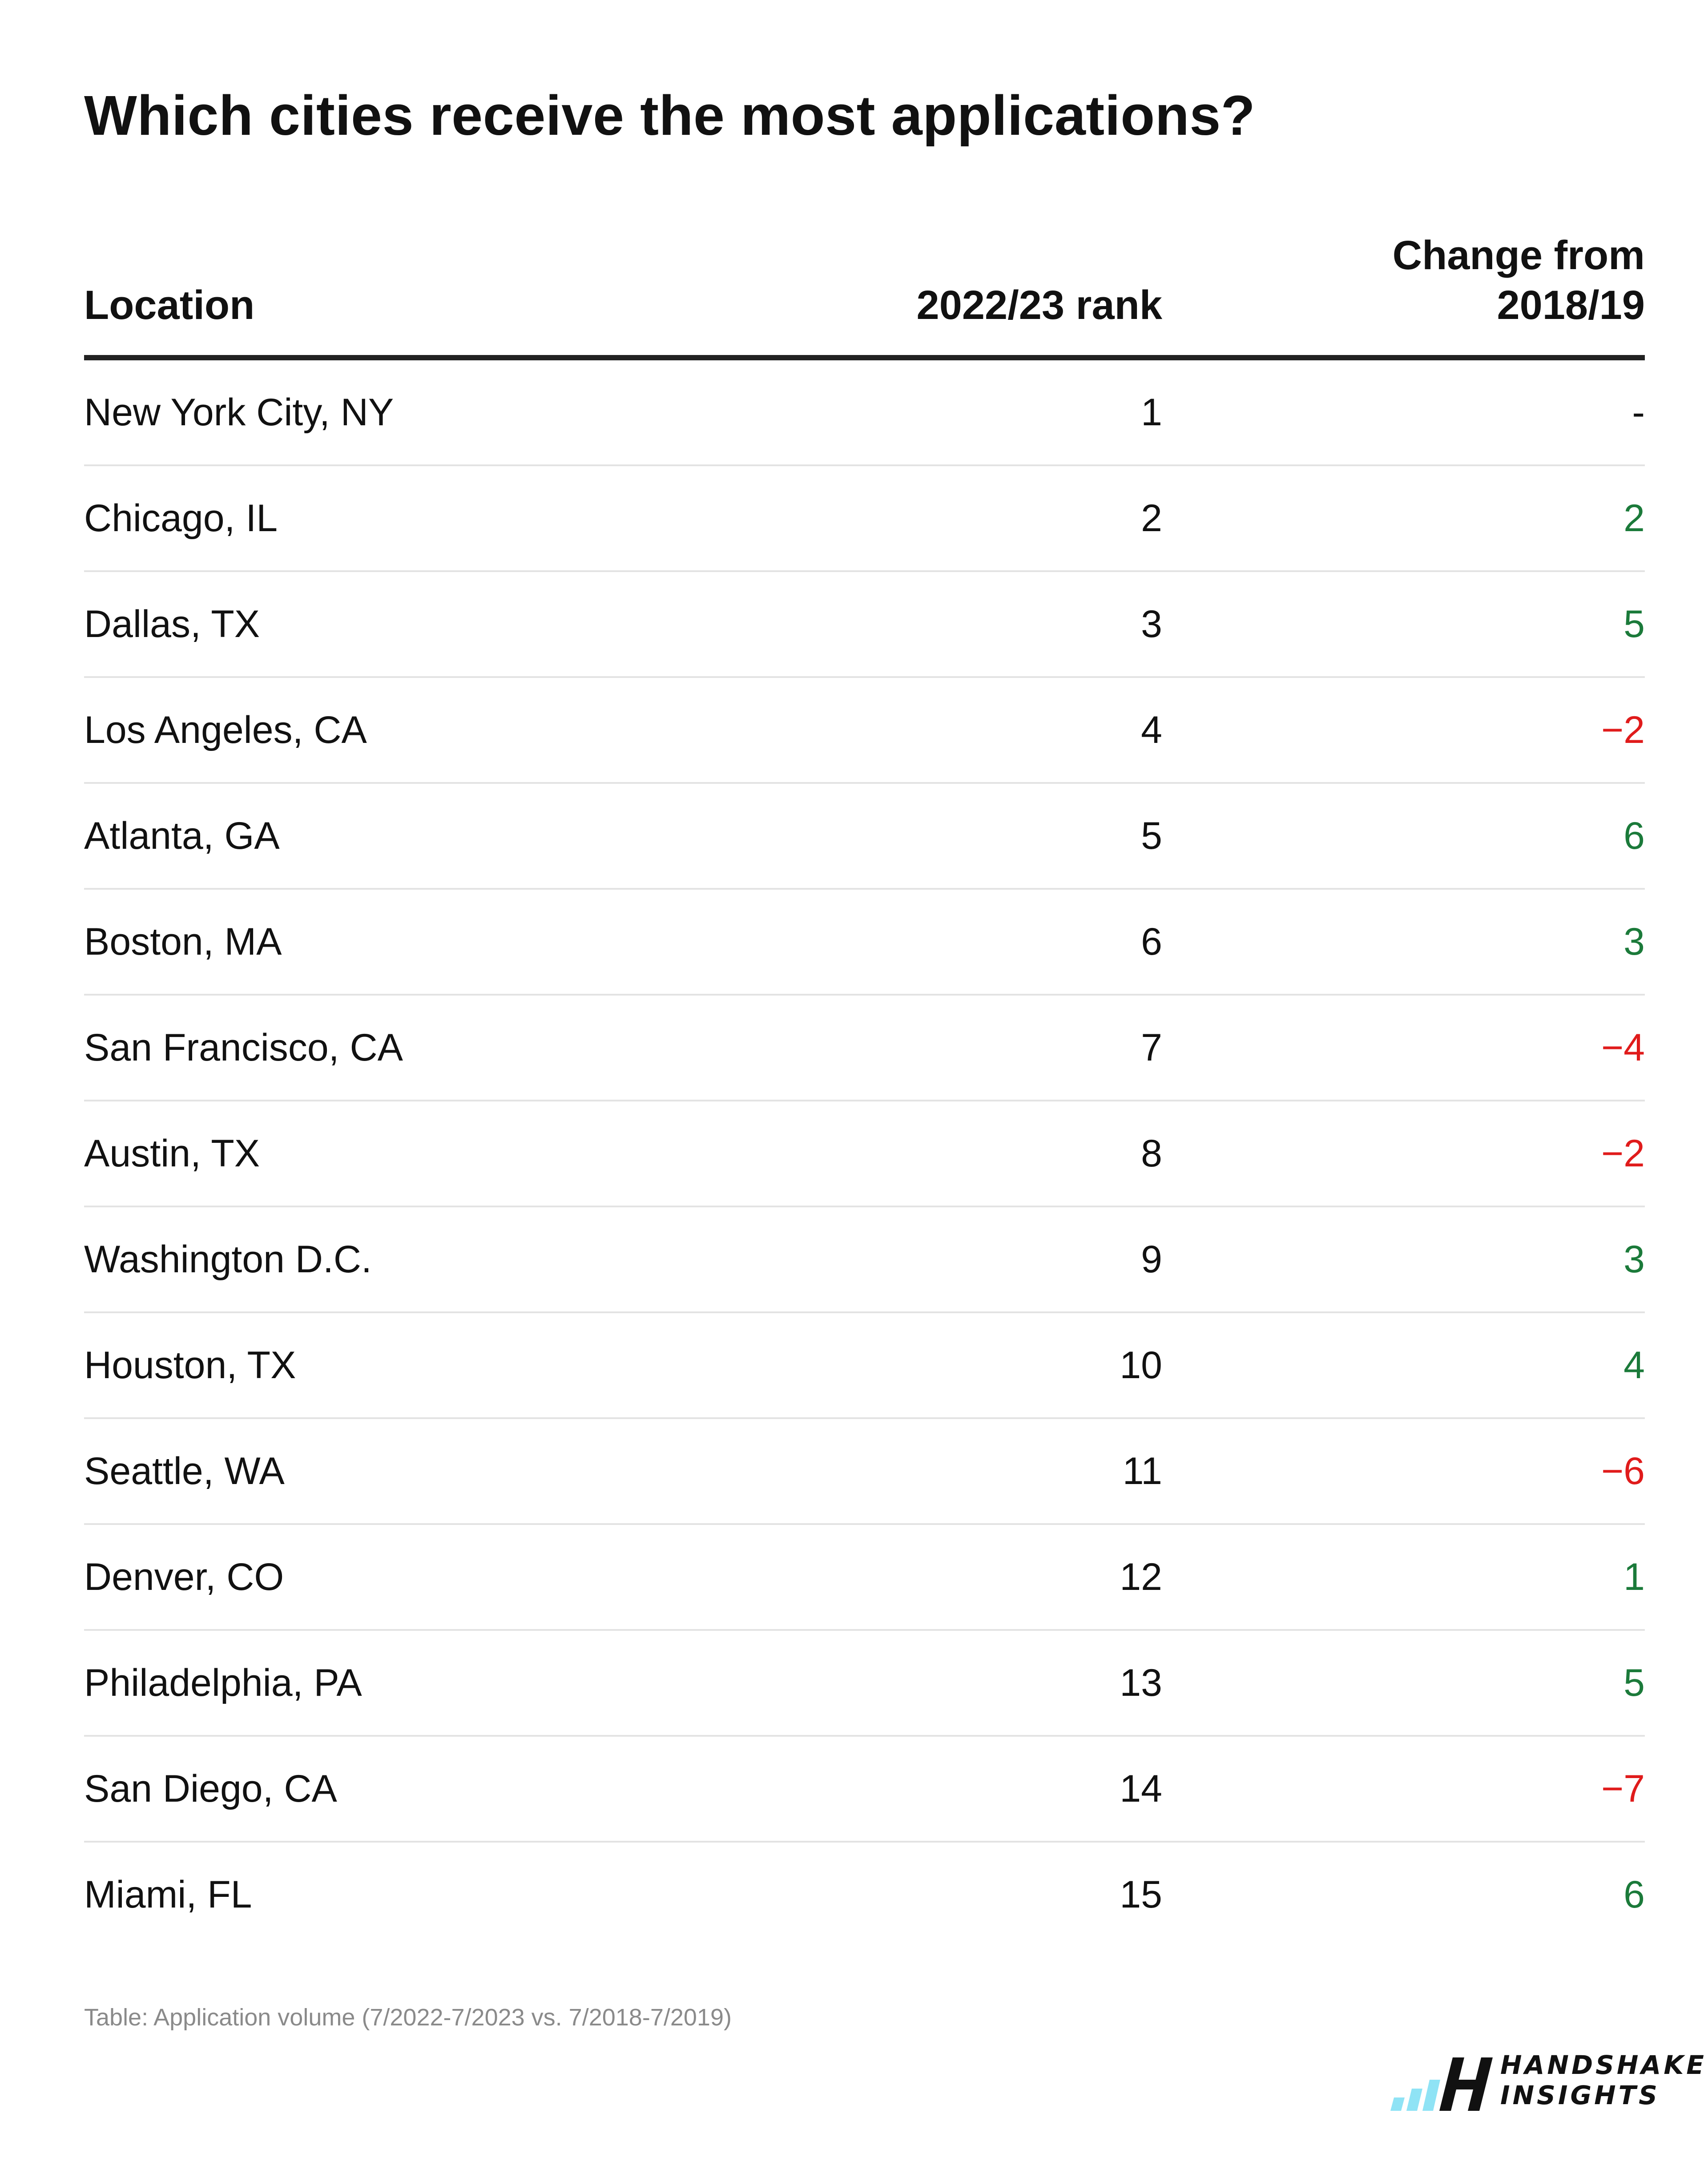  Describe the element at coordinates (864, 1472) in the screenshot. I see `table-row: Seattle, WA 11 −6` at that location.